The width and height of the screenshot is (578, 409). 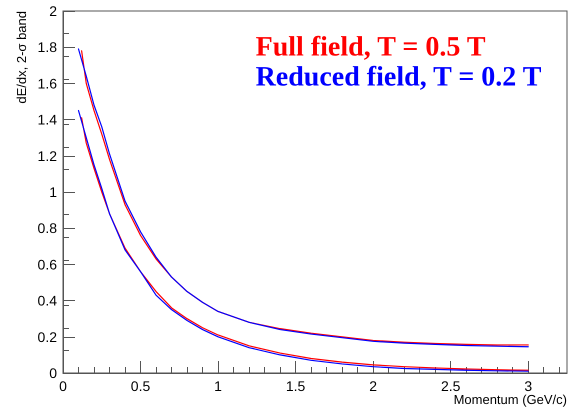 I want to click on text: Reduced field, T = 0.2 T, so click(x=399, y=77).